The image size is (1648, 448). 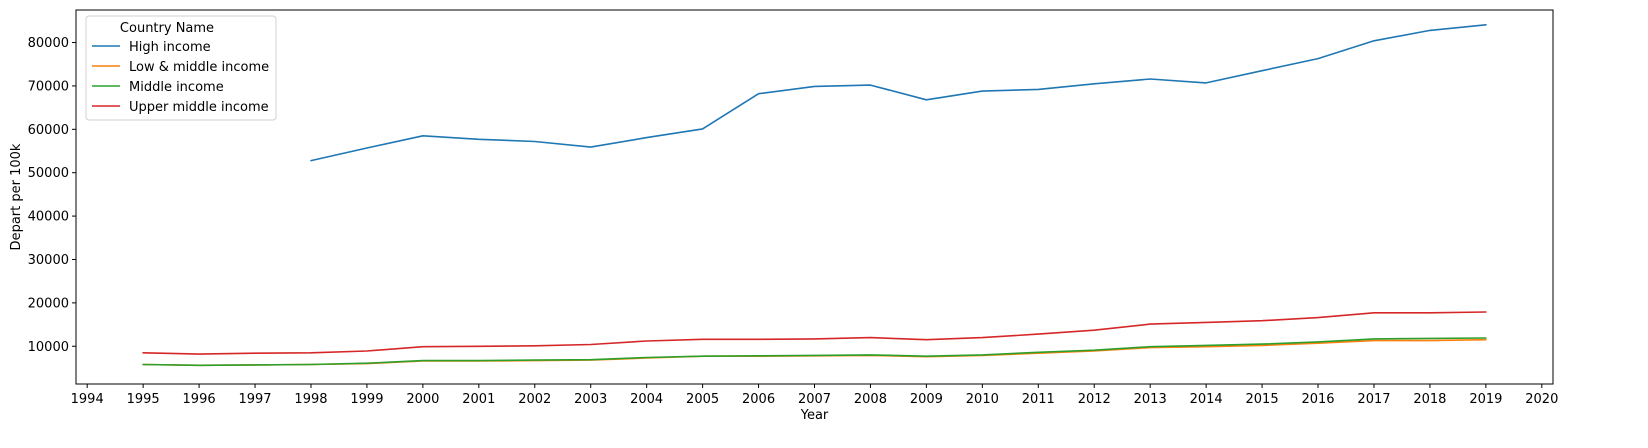 I want to click on x-tick-label: 2012, so click(x=1094, y=399).